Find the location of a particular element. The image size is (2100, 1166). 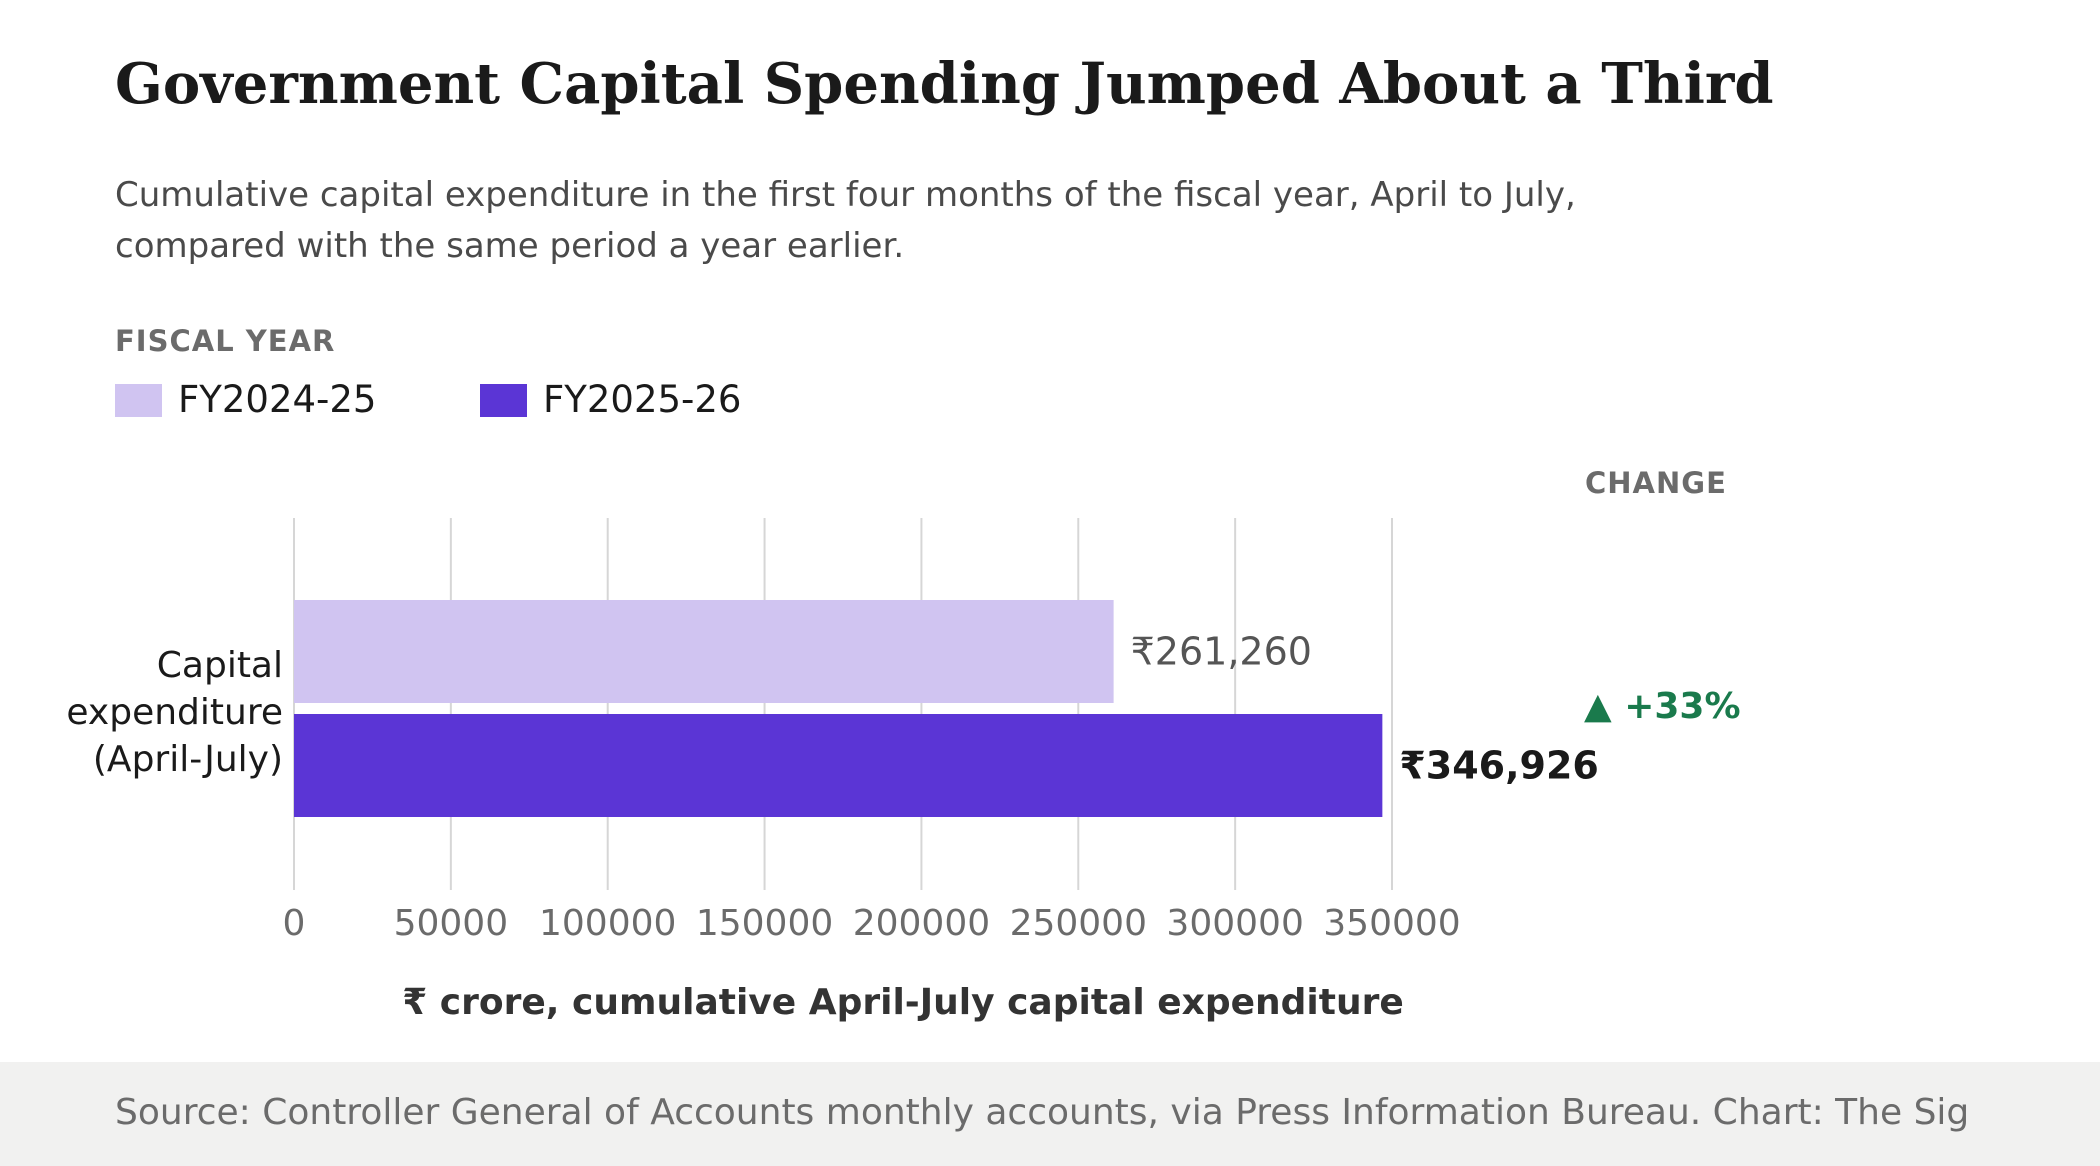

x-tick-label: 0 is located at coordinates (294, 923).